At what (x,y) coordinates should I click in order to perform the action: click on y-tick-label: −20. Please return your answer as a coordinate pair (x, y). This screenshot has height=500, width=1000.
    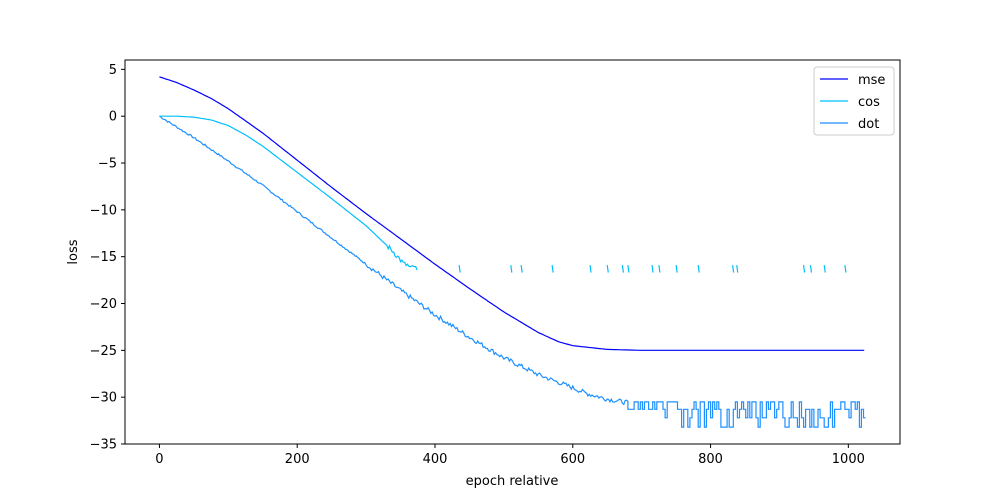
    Looking at the image, I should click on (103, 304).